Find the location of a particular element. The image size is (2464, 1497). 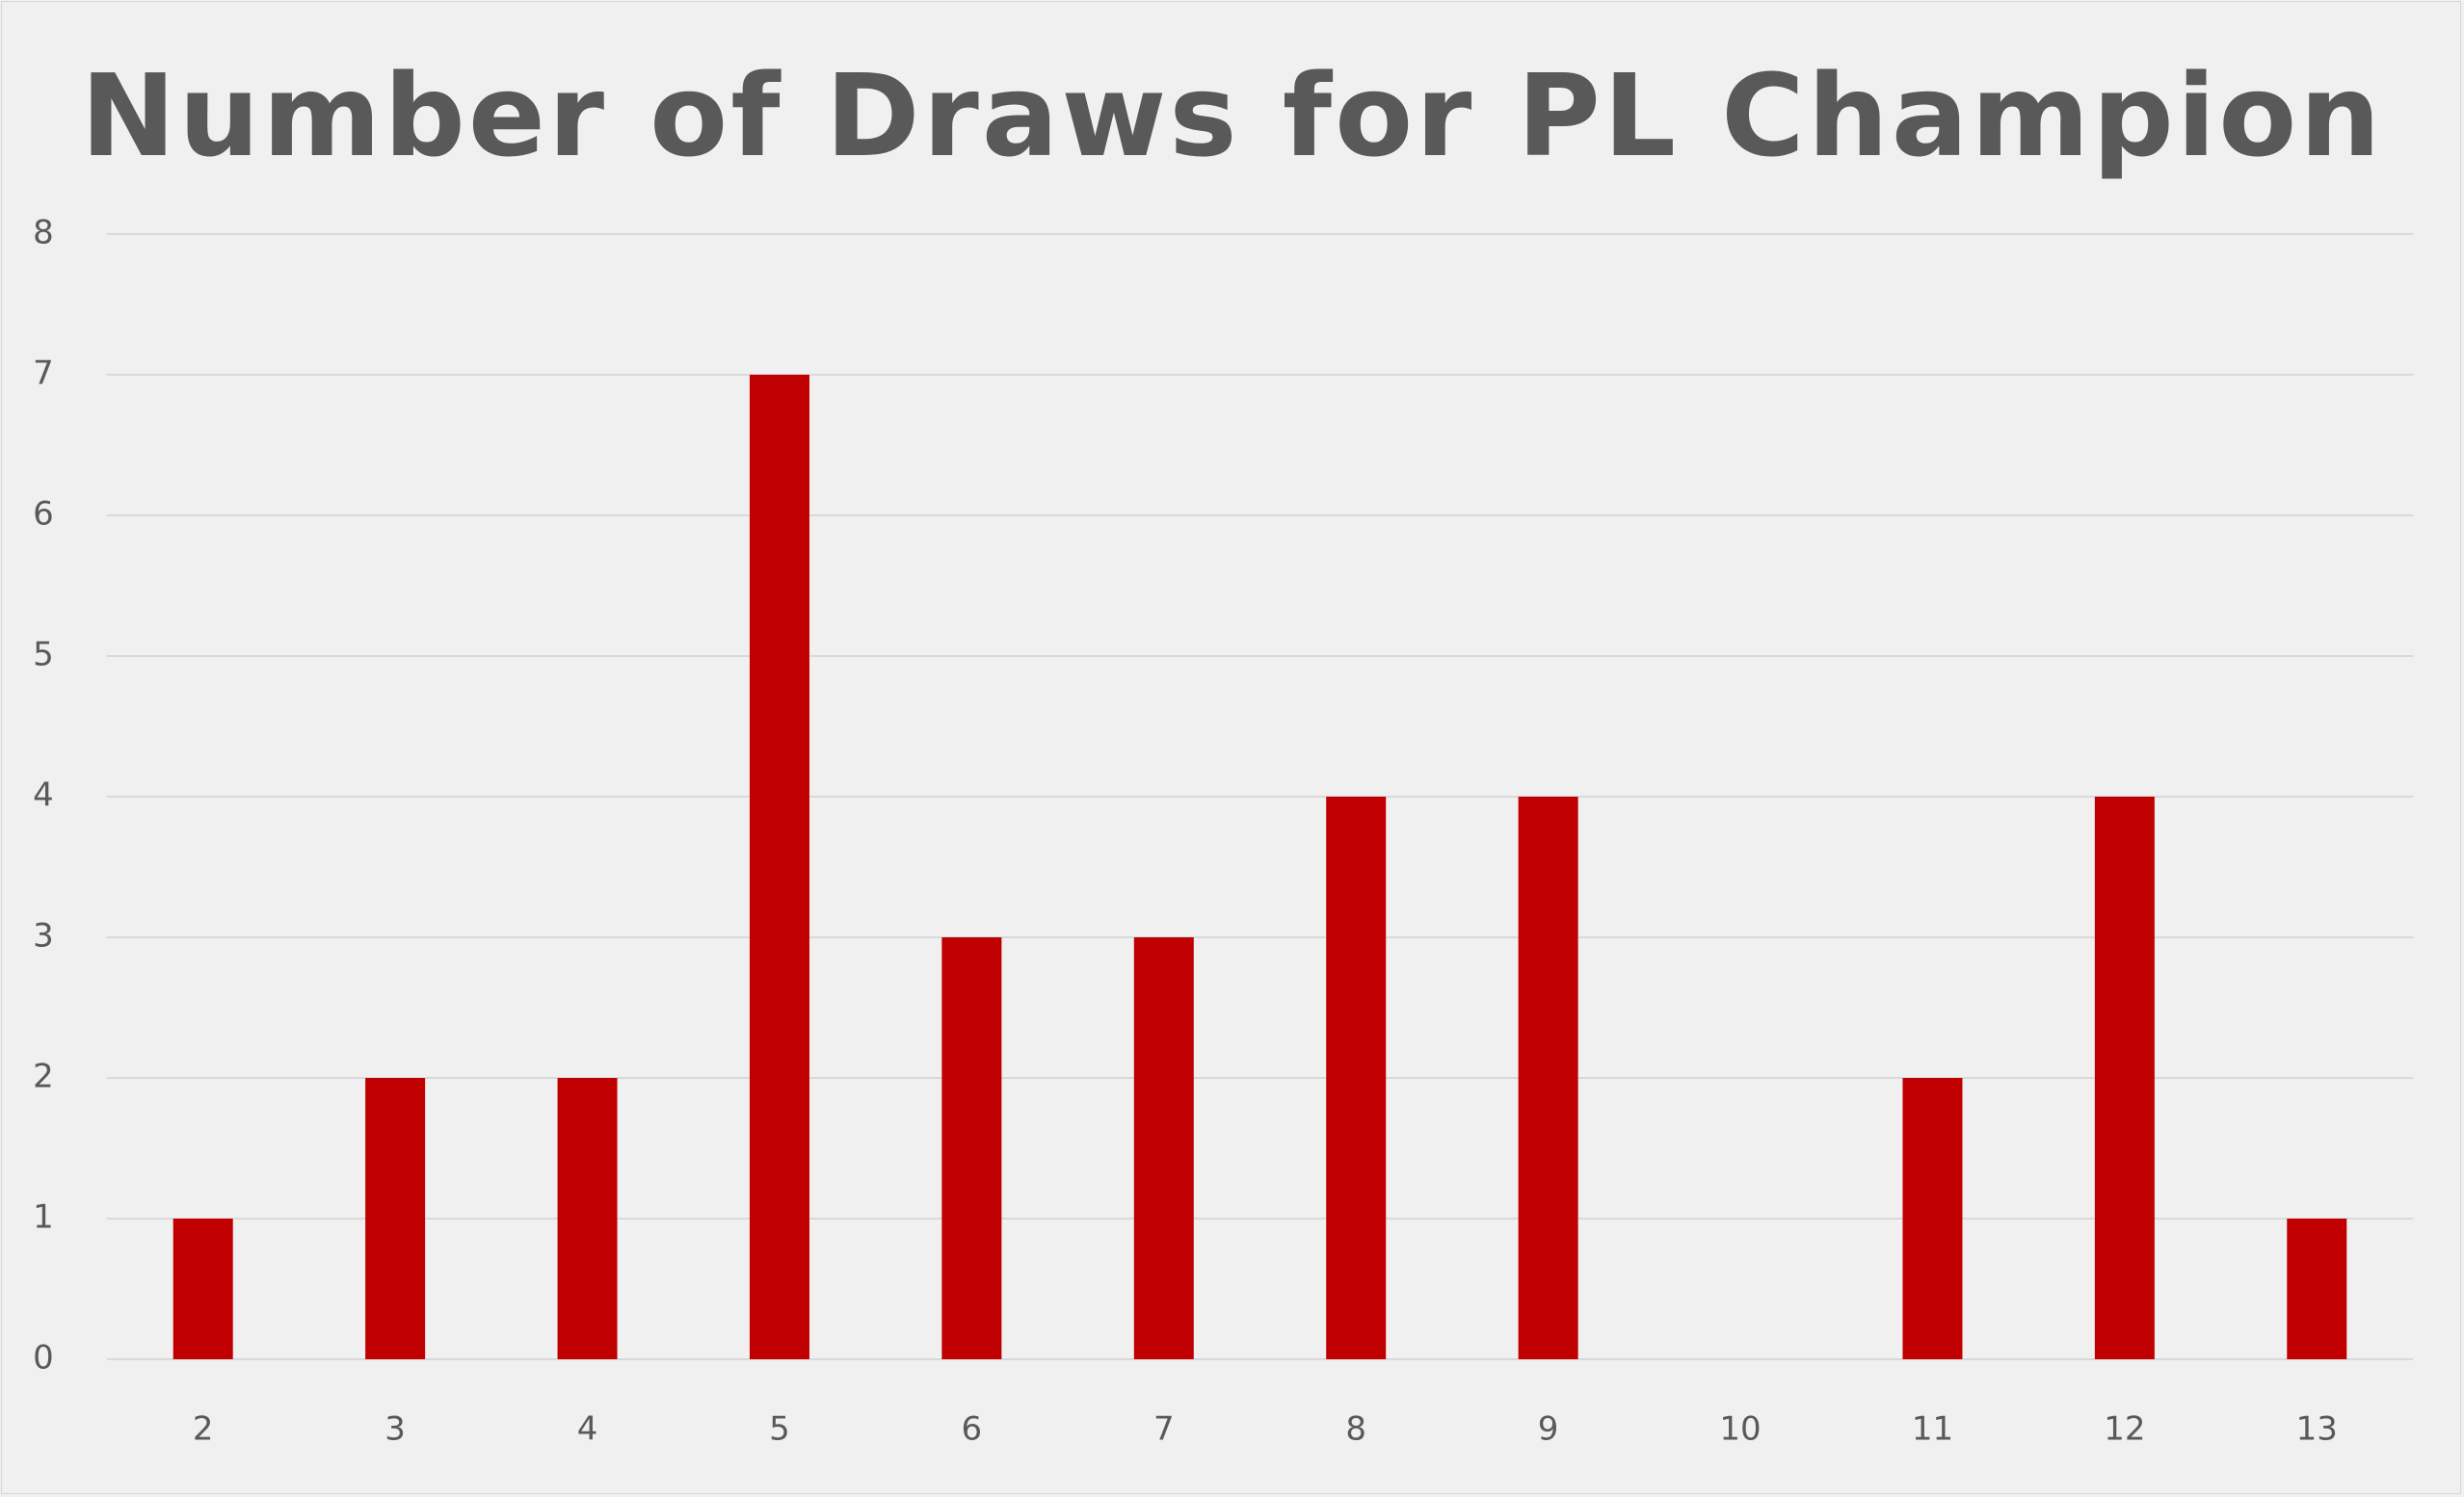

chart-title: Number of Draws for PL Champion is located at coordinates (1232, 115).